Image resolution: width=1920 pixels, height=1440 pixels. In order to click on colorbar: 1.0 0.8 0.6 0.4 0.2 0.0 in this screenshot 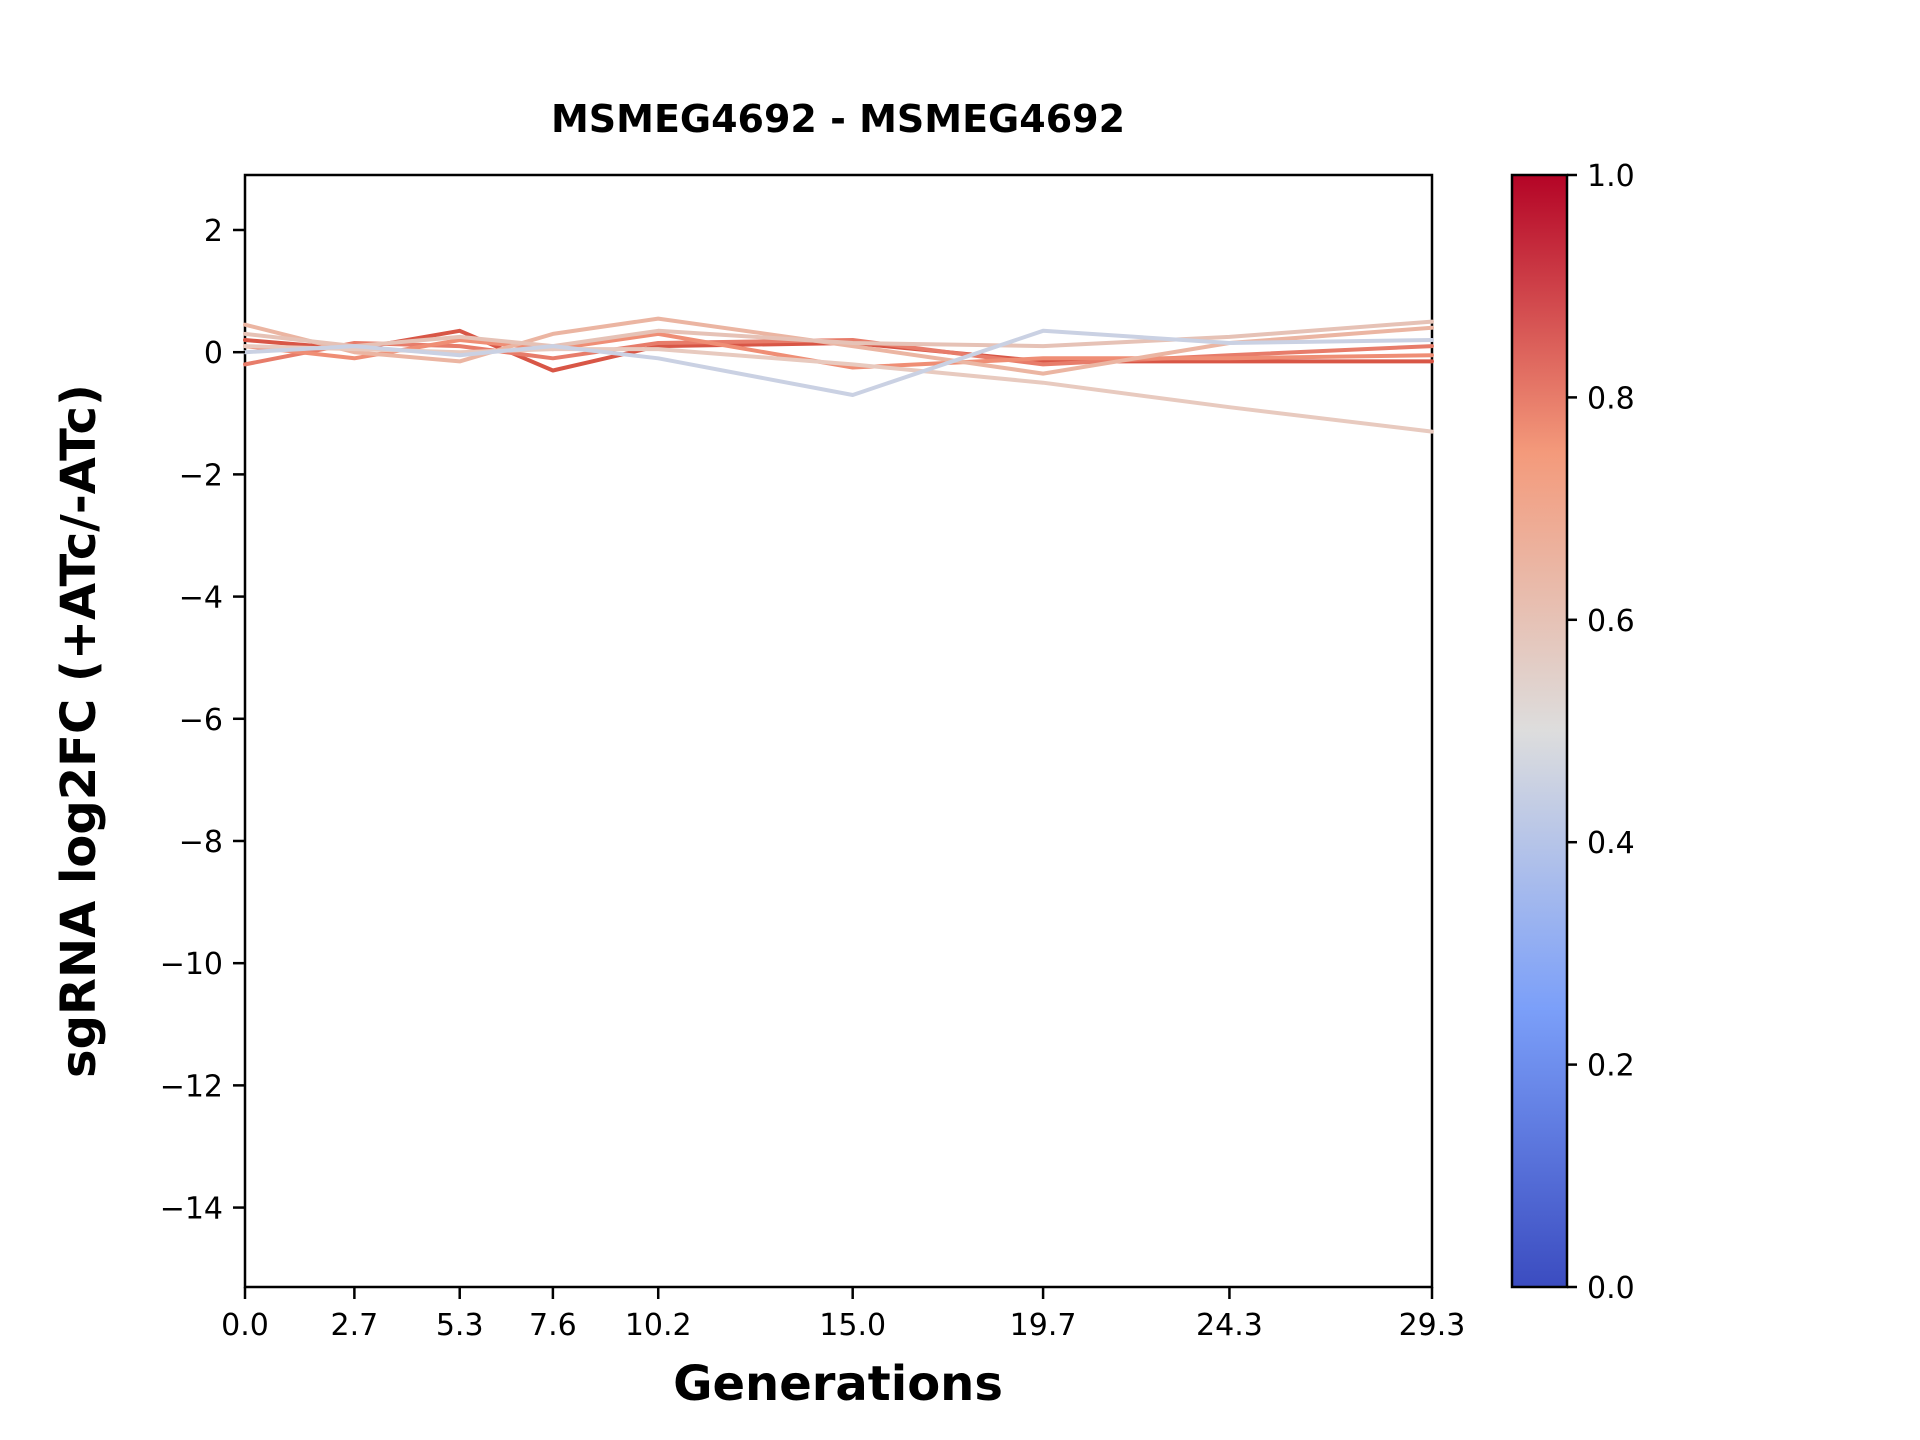, I will do `click(1572, 732)`.